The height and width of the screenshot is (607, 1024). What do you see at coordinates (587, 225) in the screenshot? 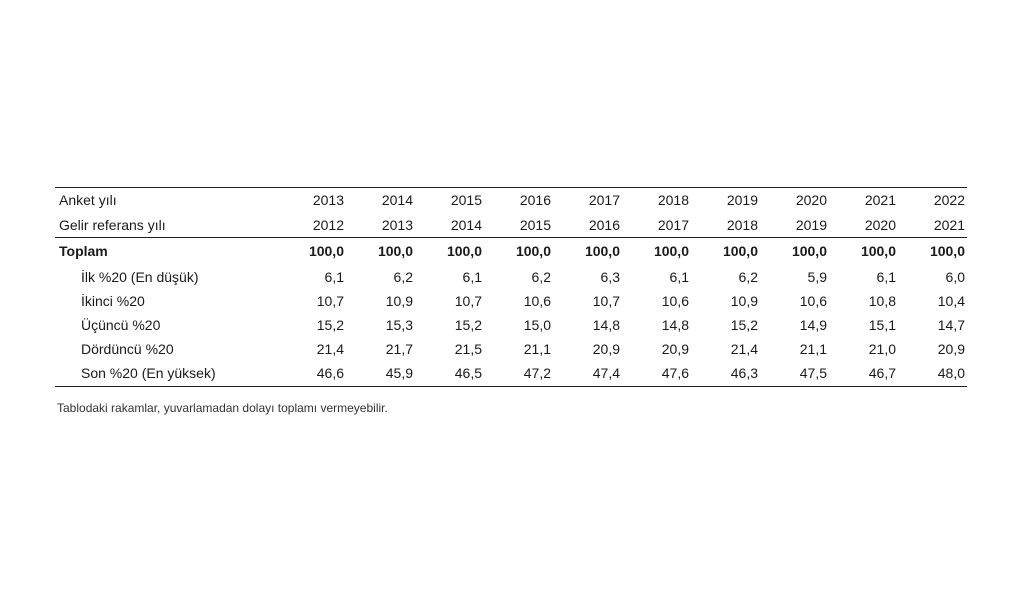
I see `income-reference-year-cell: 2016` at bounding box center [587, 225].